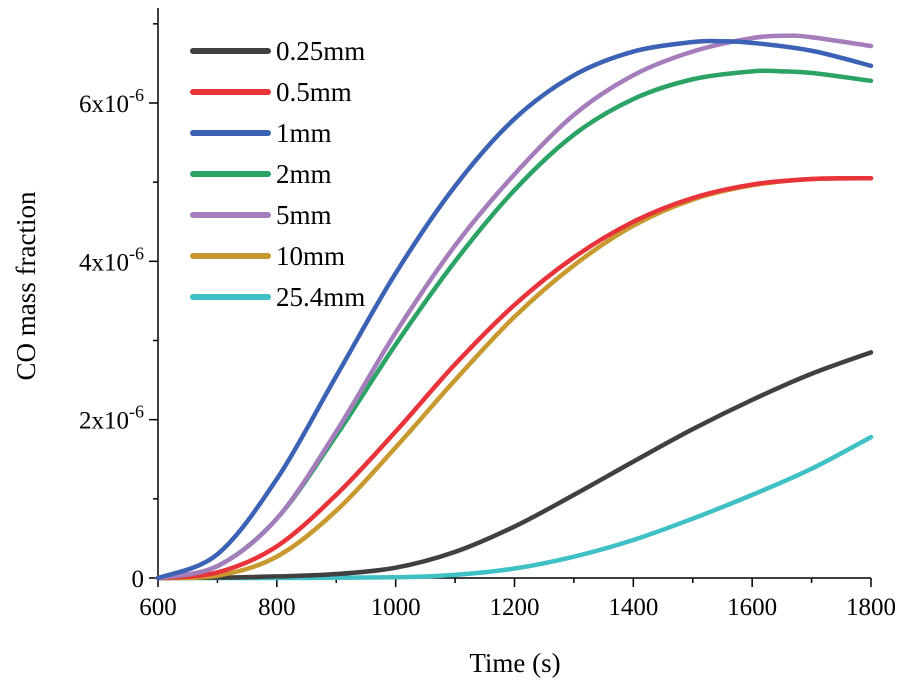 The width and height of the screenshot is (905, 685). What do you see at coordinates (515, 607) in the screenshot?
I see `x-tick-label: 1200` at bounding box center [515, 607].